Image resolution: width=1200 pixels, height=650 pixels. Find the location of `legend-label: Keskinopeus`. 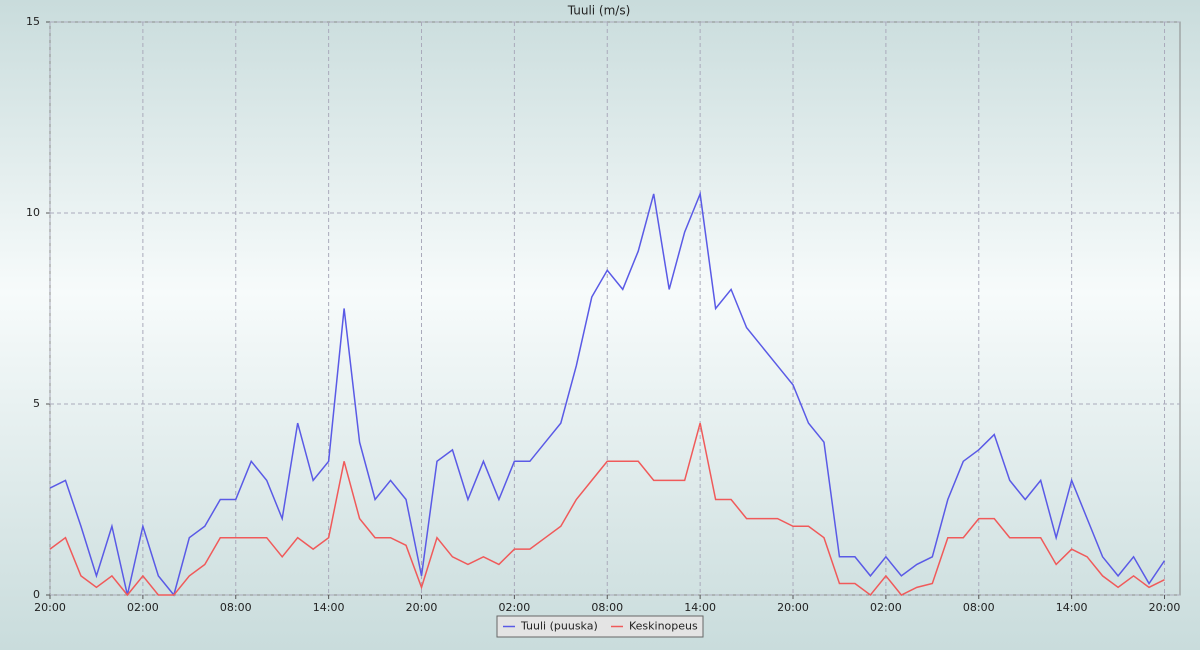

legend-label: Keskinopeus is located at coordinates (663, 626).